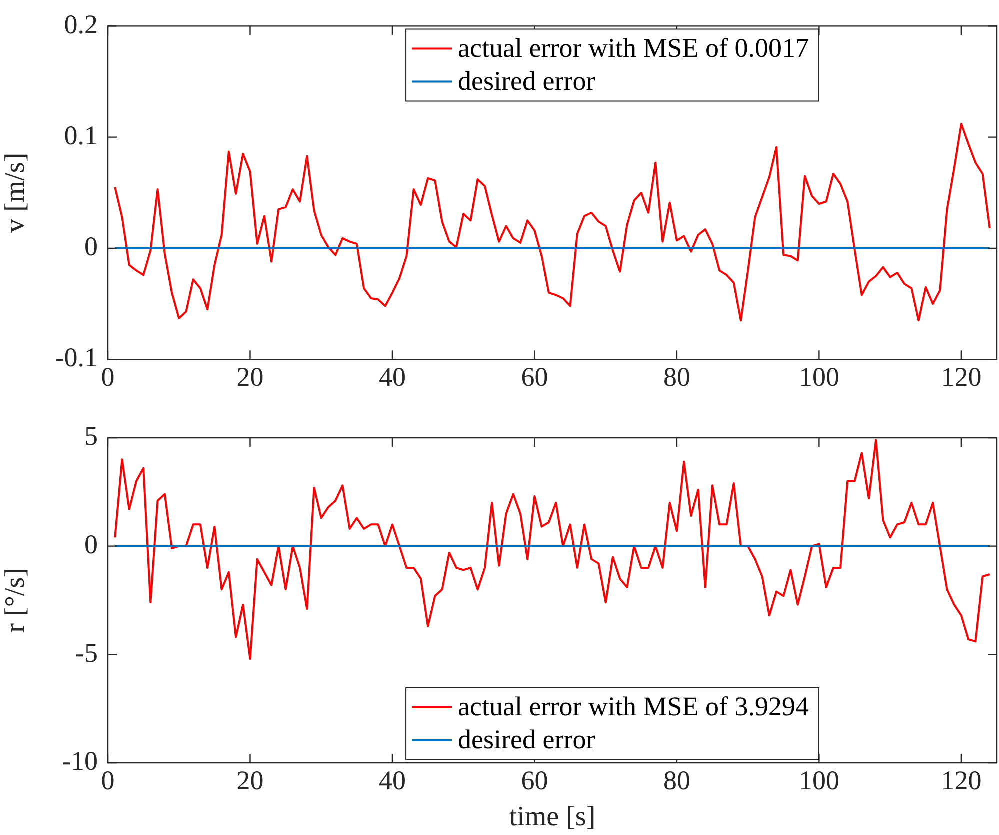 The width and height of the screenshot is (999, 835). Describe the element at coordinates (87, 653) in the screenshot. I see `y-tick-label: -5` at that location.